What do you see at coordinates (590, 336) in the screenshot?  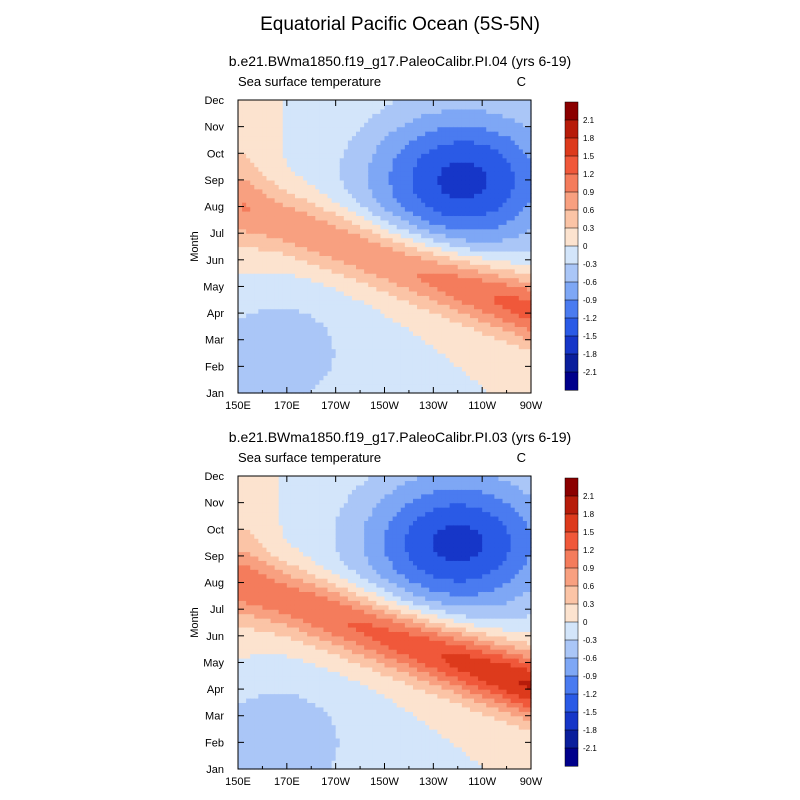 I see `colorbar-label: -1.5` at bounding box center [590, 336].